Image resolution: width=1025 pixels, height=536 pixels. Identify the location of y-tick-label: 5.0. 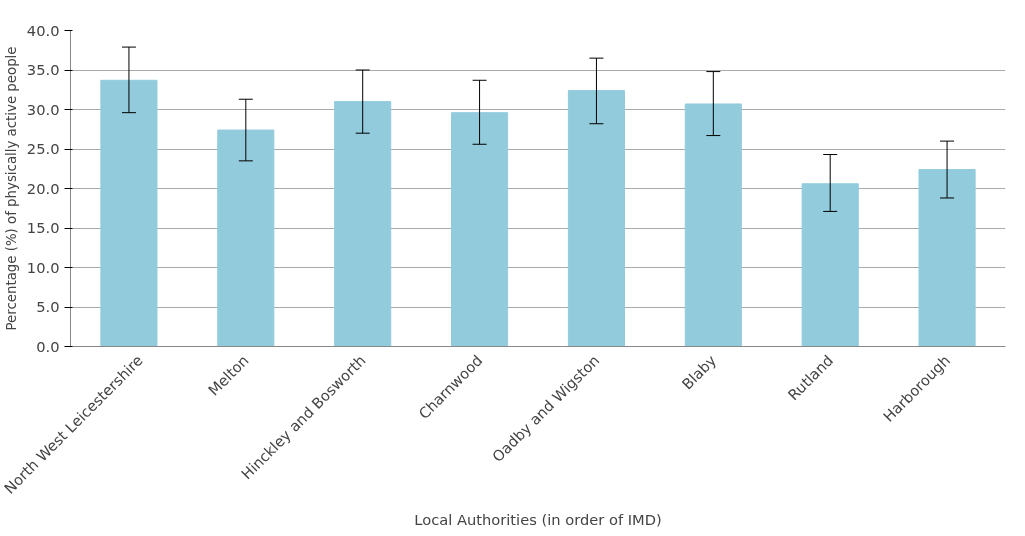
(48, 306).